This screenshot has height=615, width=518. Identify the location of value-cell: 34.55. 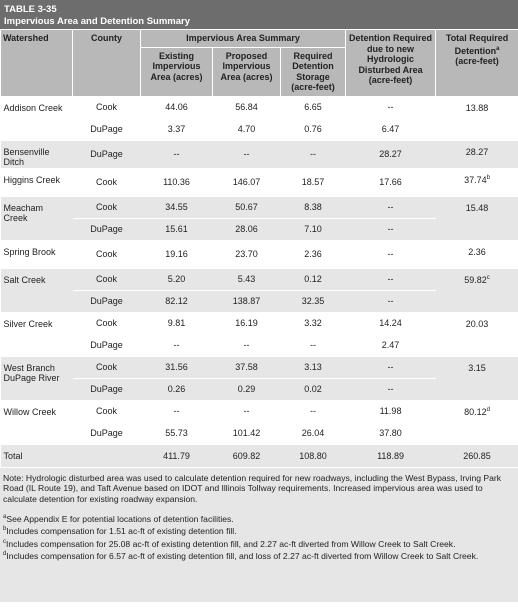
(176, 207).